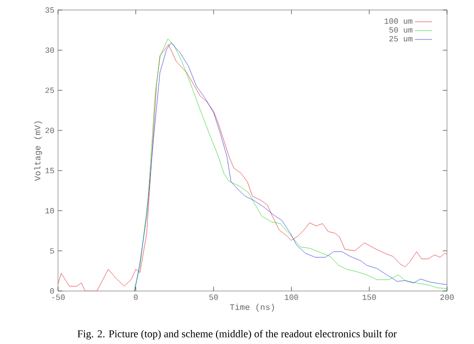 The height and width of the screenshot is (344, 474). I want to click on caption: Fig. 2. Picture (top) and scheme (middle) of the readout electronics built for, so click(237, 335).